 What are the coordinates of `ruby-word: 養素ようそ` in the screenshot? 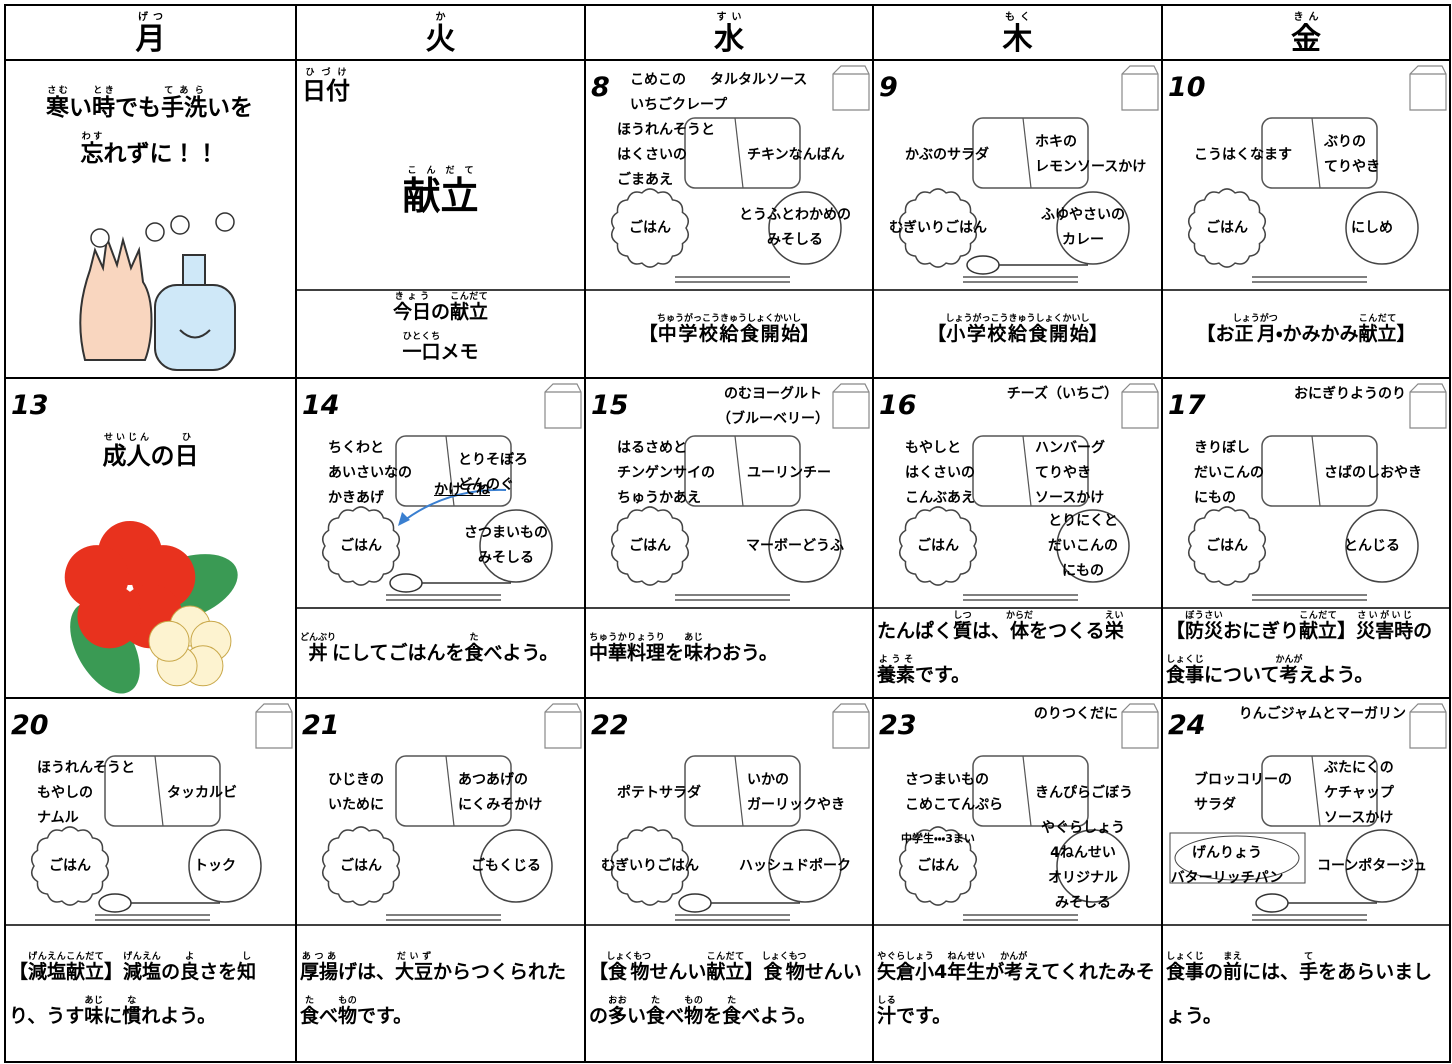 It's located at (896, 670).